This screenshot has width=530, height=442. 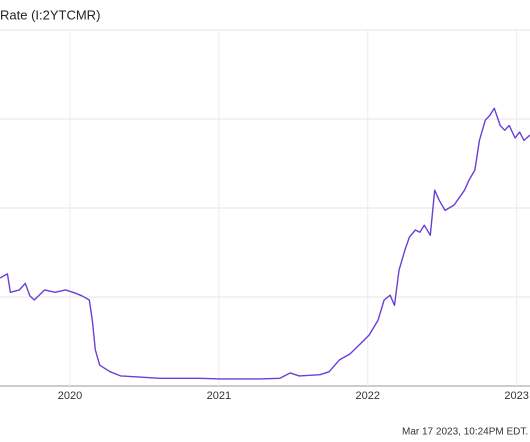 I want to click on footer: Mar 17 2023, 10:24PM EDT. Powere, so click(x=466, y=432).